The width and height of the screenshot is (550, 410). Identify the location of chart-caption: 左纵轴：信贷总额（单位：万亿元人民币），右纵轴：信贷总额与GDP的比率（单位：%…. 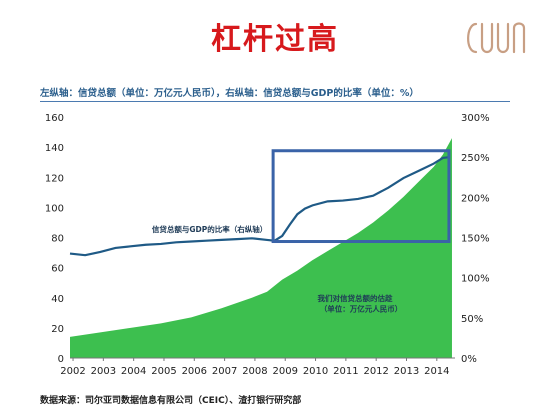
(229, 93).